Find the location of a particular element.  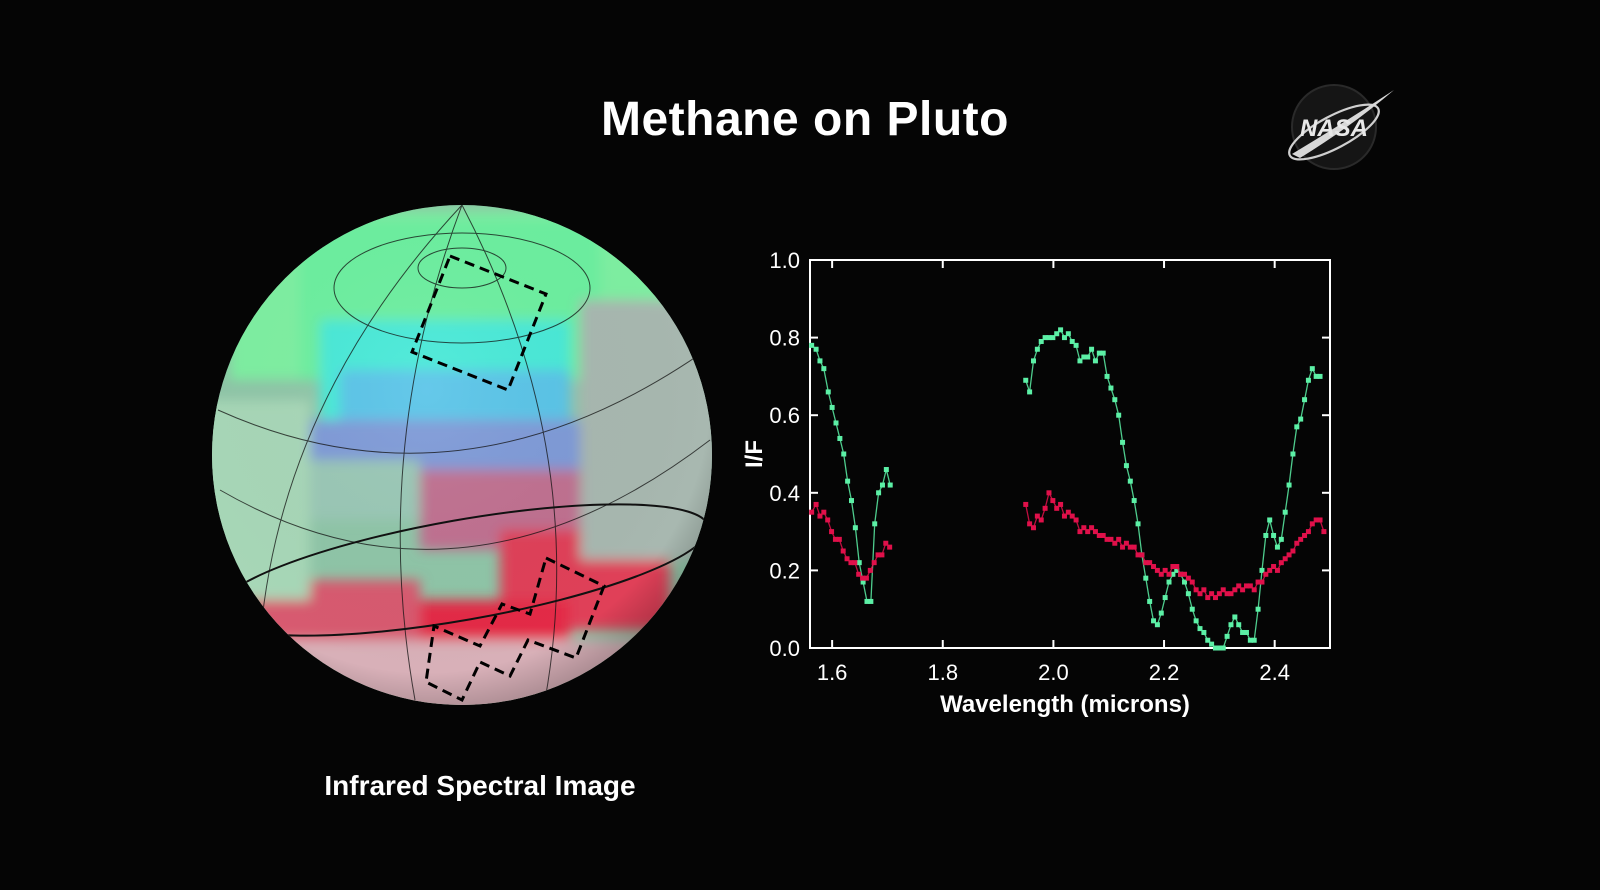

y-tick-label: 0.8 is located at coordinates (784, 338).